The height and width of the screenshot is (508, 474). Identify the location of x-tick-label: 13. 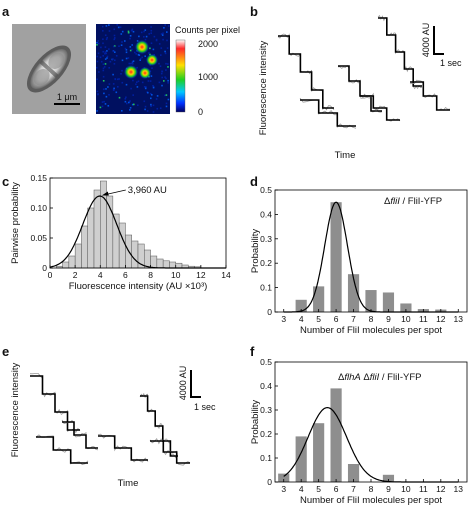
(459, 319).